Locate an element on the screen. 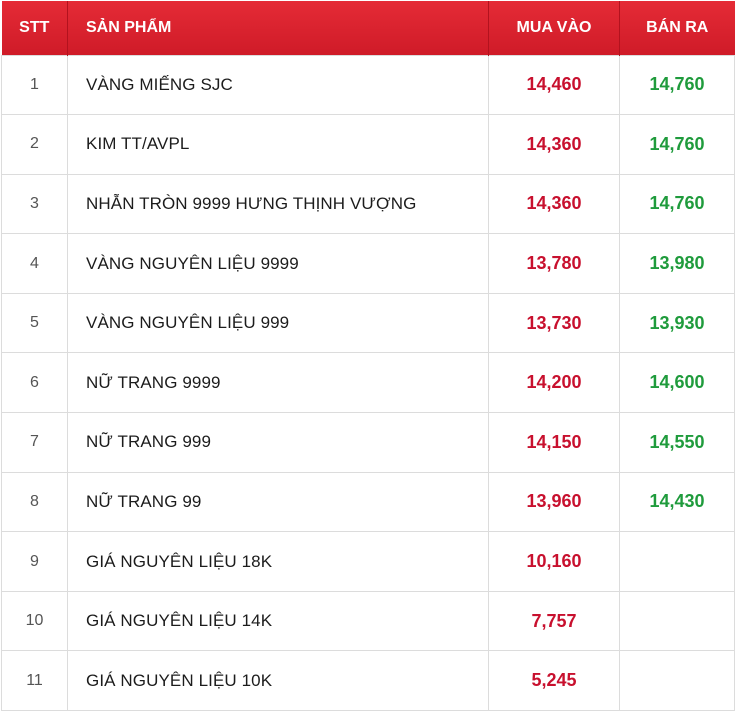  table-header: STT SẢN PHẨM MUA VÀO BÁN RA is located at coordinates (368, 28).